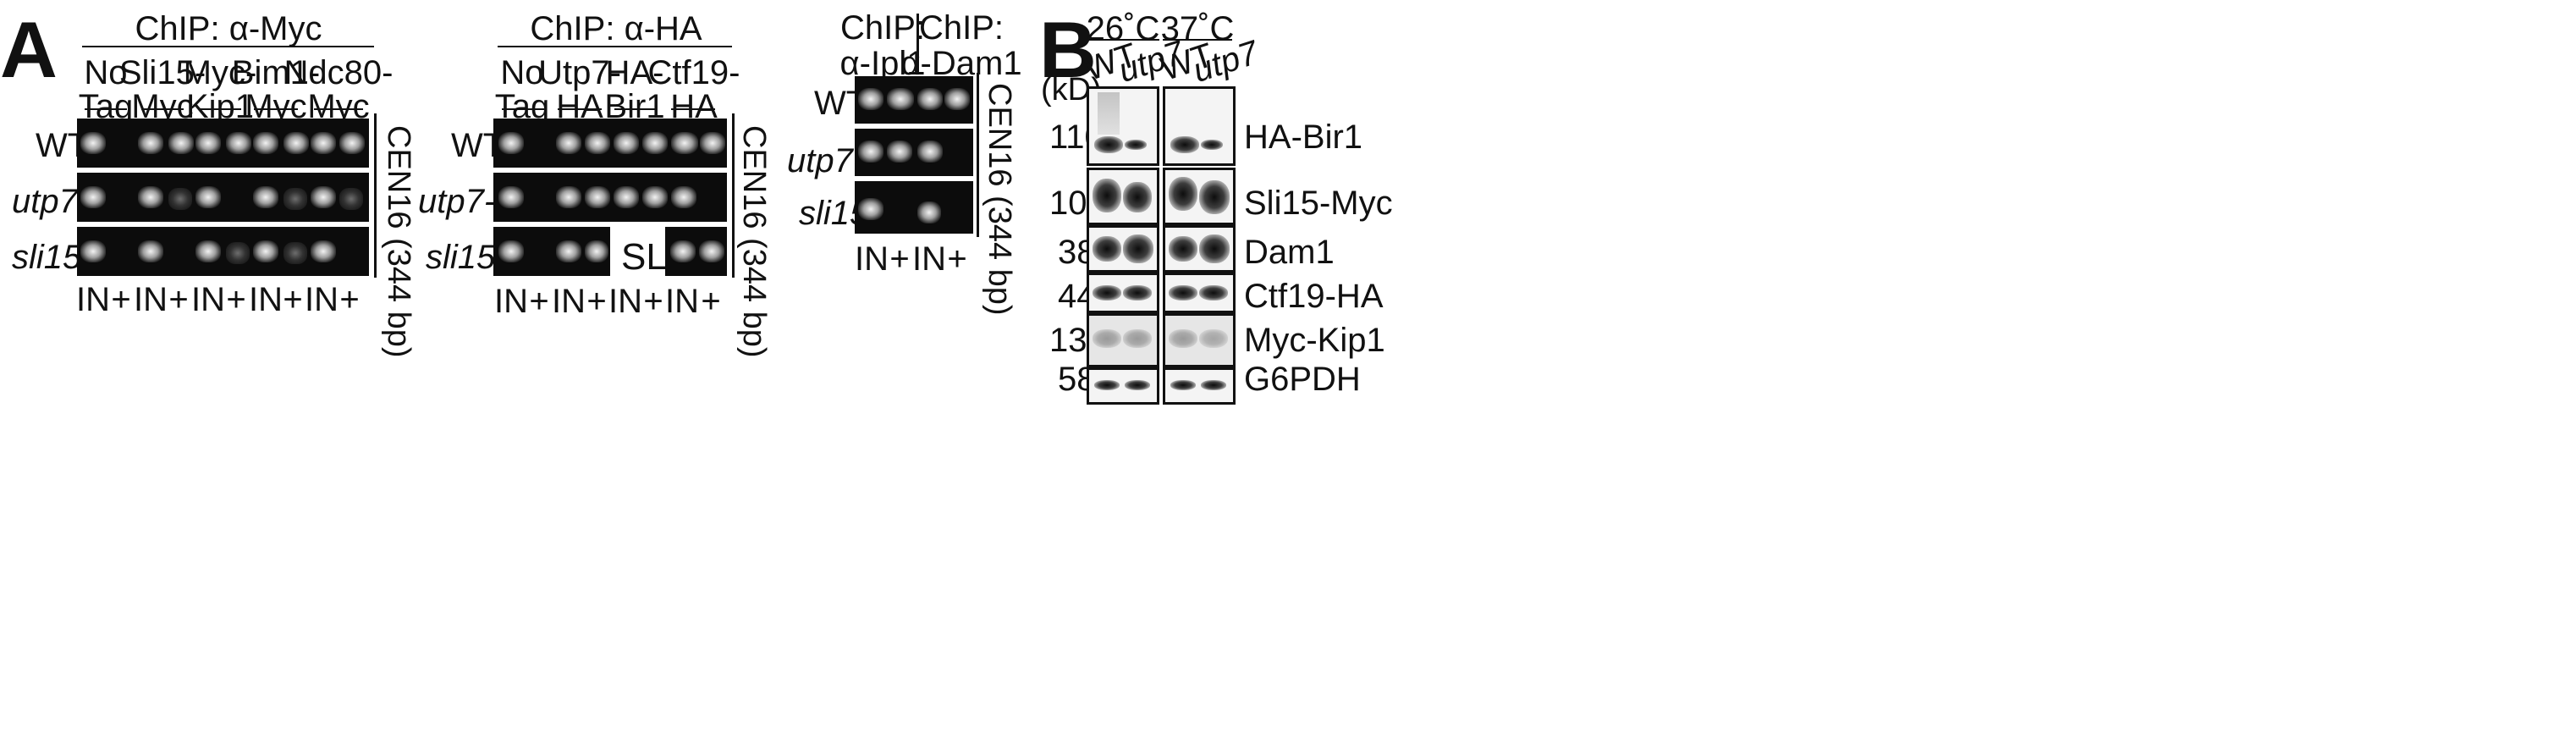  What do you see at coordinates (106, 89) in the screenshot?
I see `myc-col-notag: No Tag` at bounding box center [106, 89].